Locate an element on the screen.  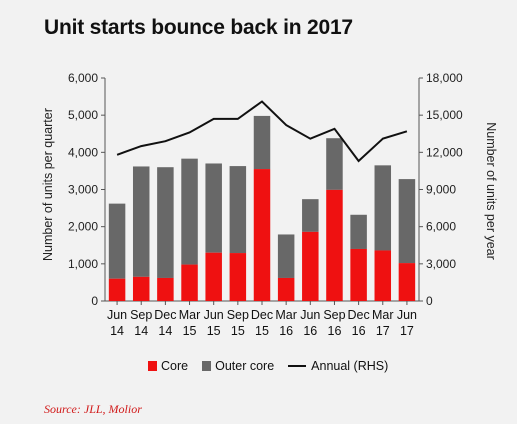
y-right-tick-label: 12,000 is located at coordinates (444, 152).